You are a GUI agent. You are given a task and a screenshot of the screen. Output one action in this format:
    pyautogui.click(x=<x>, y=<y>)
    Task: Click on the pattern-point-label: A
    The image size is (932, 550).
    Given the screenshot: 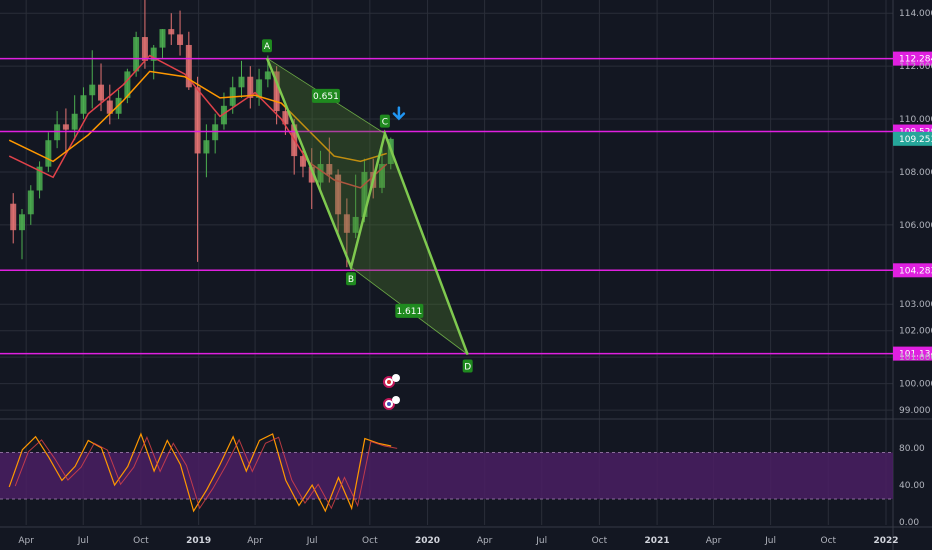 What is the action you would take?
    pyautogui.click(x=267, y=47)
    